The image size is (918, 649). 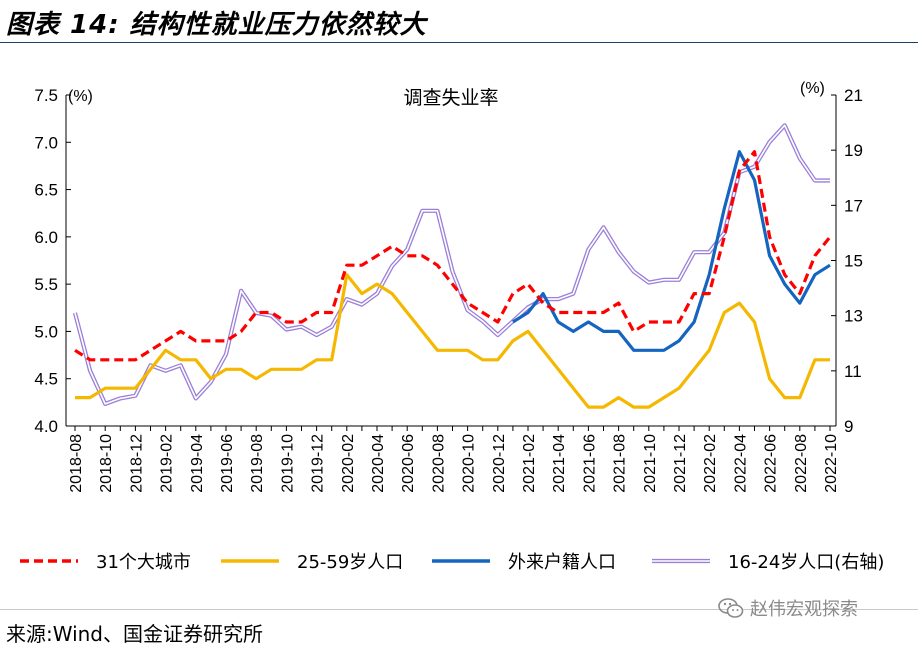 What do you see at coordinates (459, 609) in the screenshot?
I see `footer-divider` at bounding box center [459, 609].